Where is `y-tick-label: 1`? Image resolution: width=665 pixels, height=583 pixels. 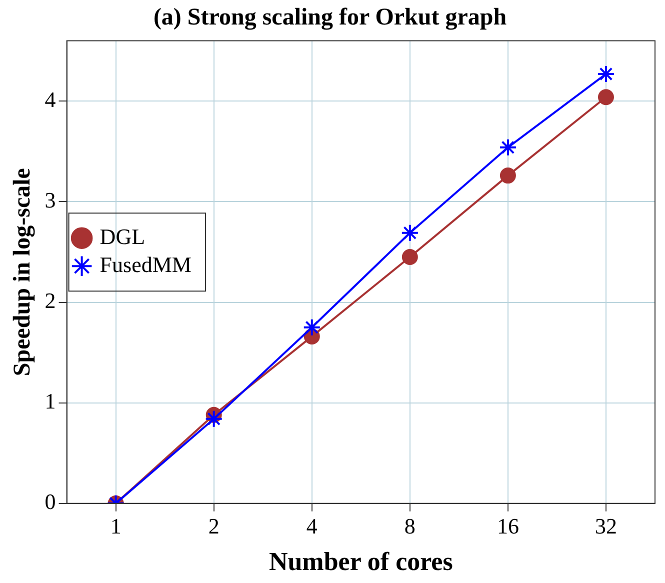 y-tick-label: 1 is located at coordinates (50, 401).